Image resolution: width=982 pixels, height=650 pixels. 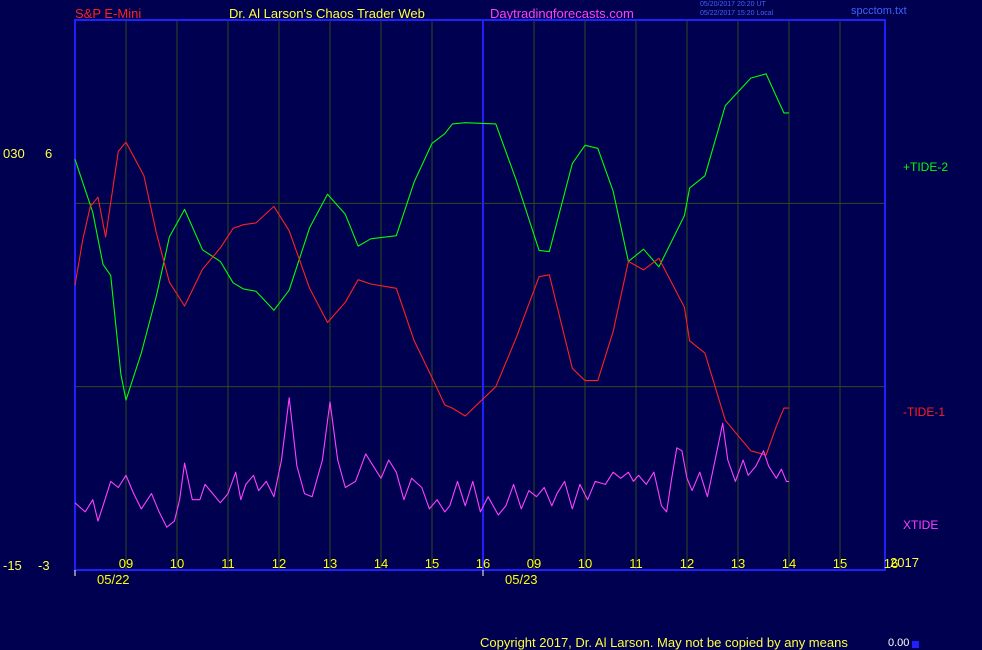 I want to click on tide2-legend: +TIDE-2, so click(x=926, y=167).